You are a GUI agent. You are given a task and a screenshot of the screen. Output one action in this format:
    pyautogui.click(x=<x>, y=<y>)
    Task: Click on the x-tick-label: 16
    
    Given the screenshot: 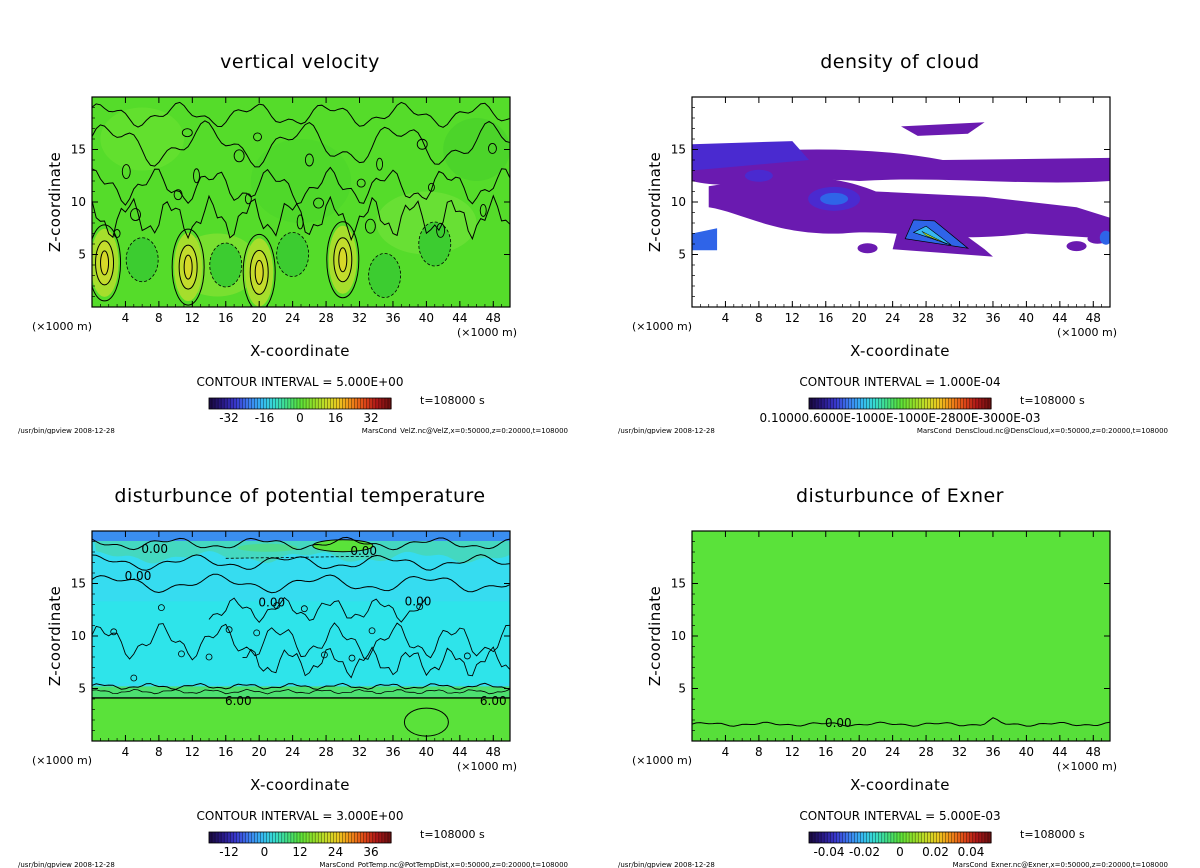 What is the action you would take?
    pyautogui.click(x=825, y=752)
    